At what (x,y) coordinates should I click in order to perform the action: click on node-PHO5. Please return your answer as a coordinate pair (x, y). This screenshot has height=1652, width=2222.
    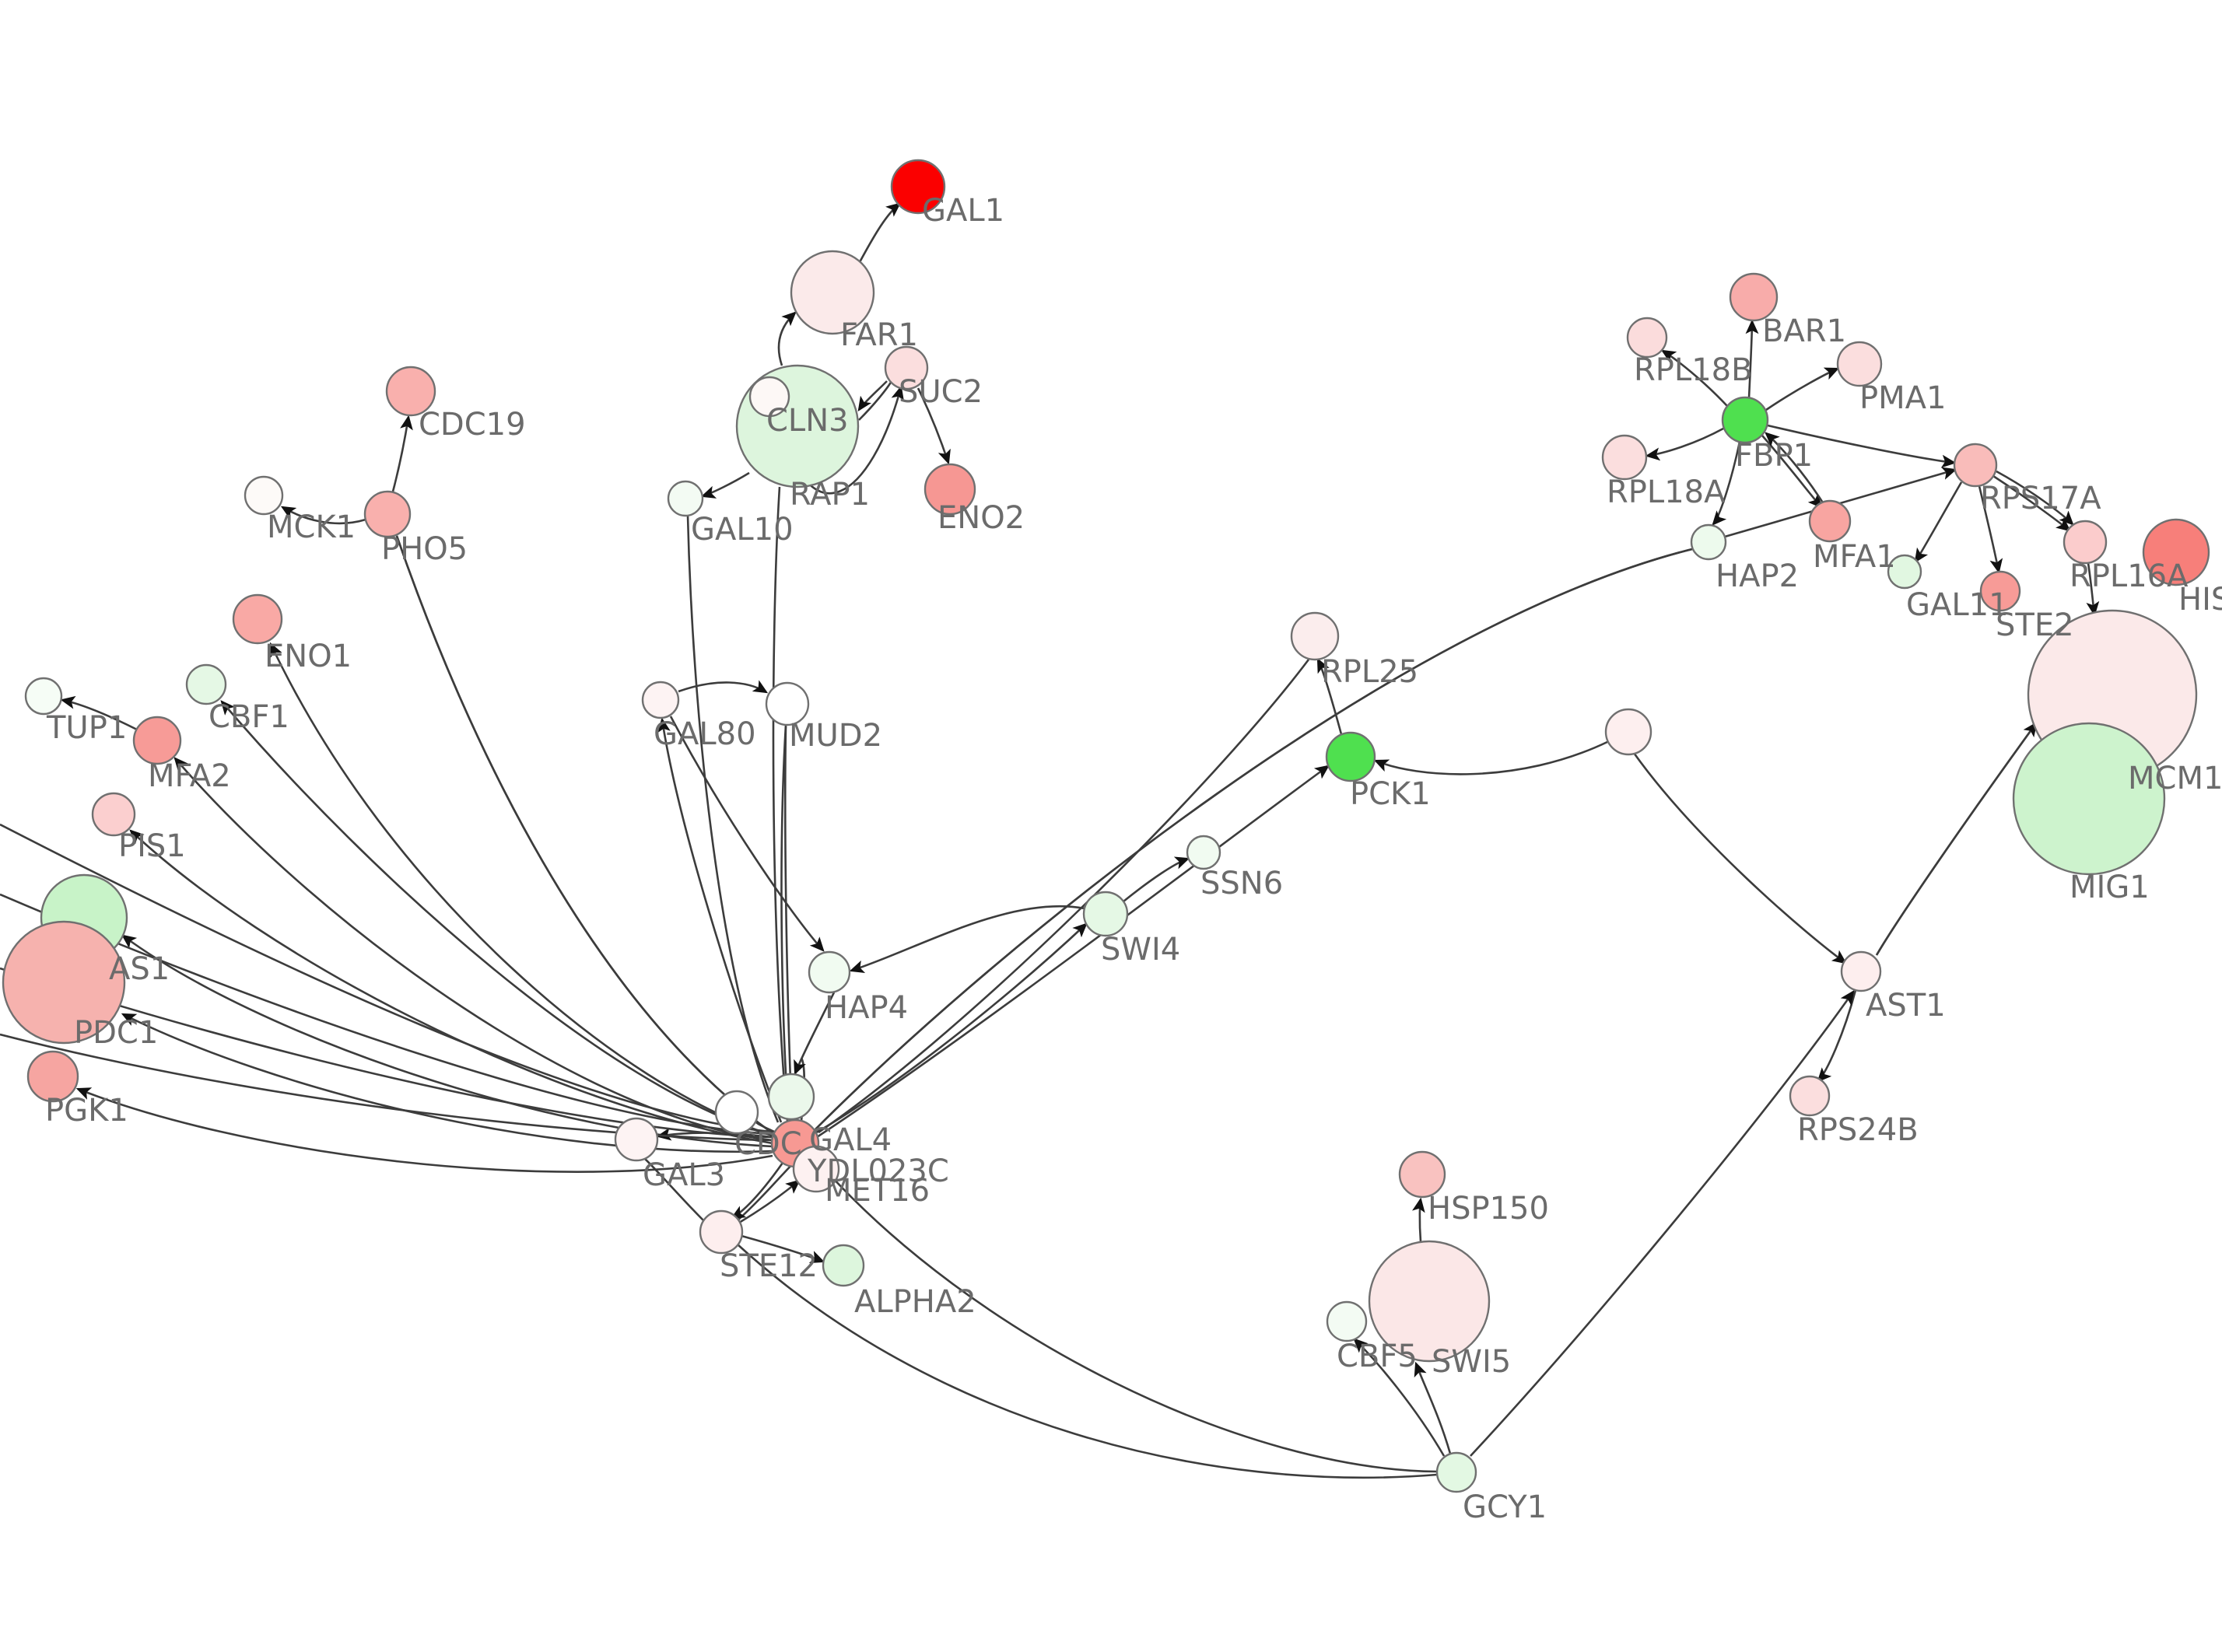
    Looking at the image, I should click on (387, 514).